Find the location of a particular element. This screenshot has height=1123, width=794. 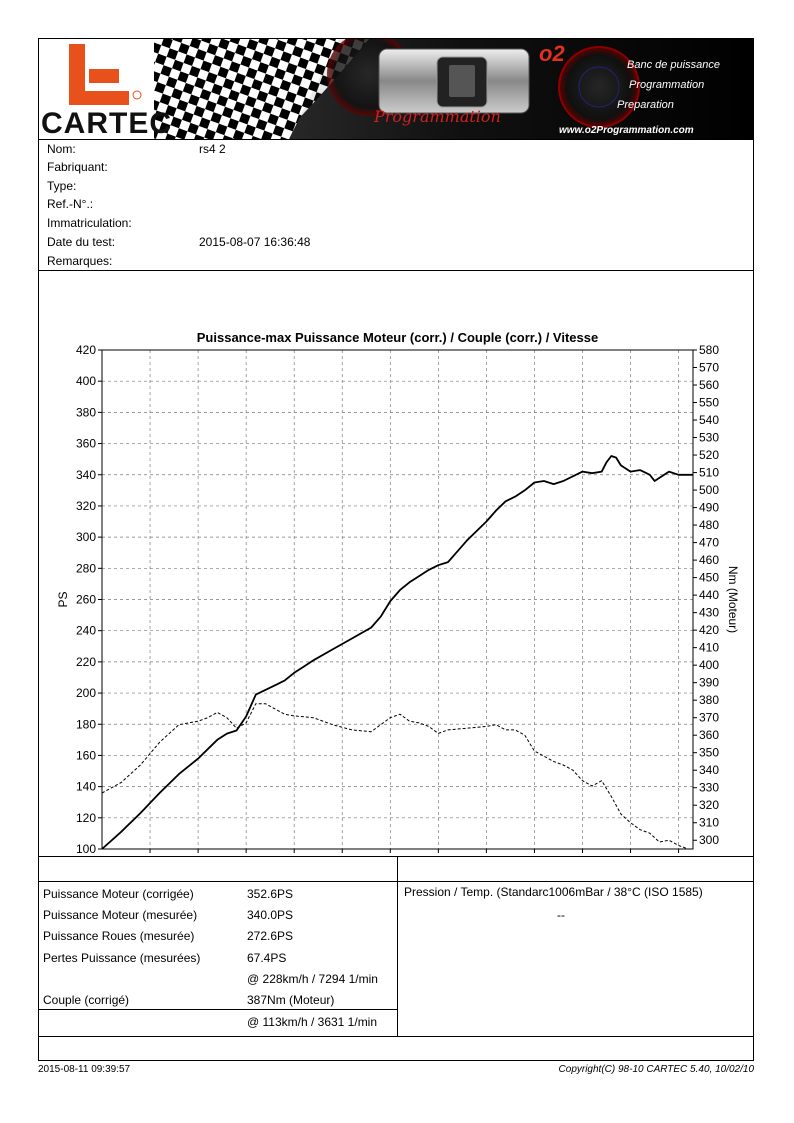

info-label: Nom: is located at coordinates (61, 149).